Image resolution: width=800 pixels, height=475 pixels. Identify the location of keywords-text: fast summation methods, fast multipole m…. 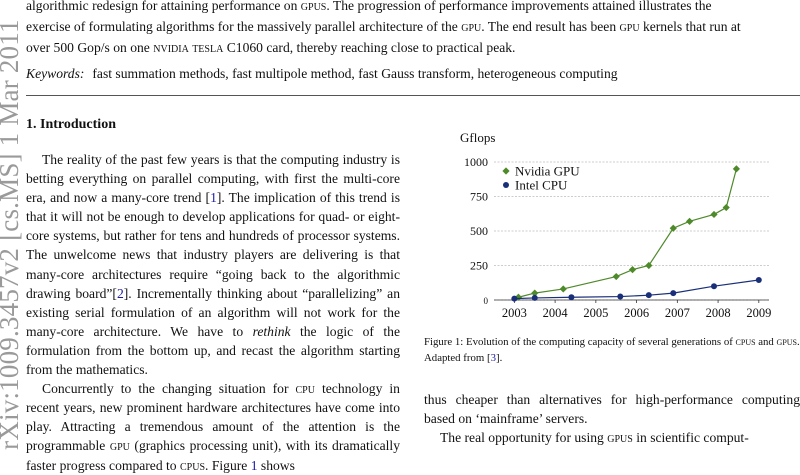
(355, 73).